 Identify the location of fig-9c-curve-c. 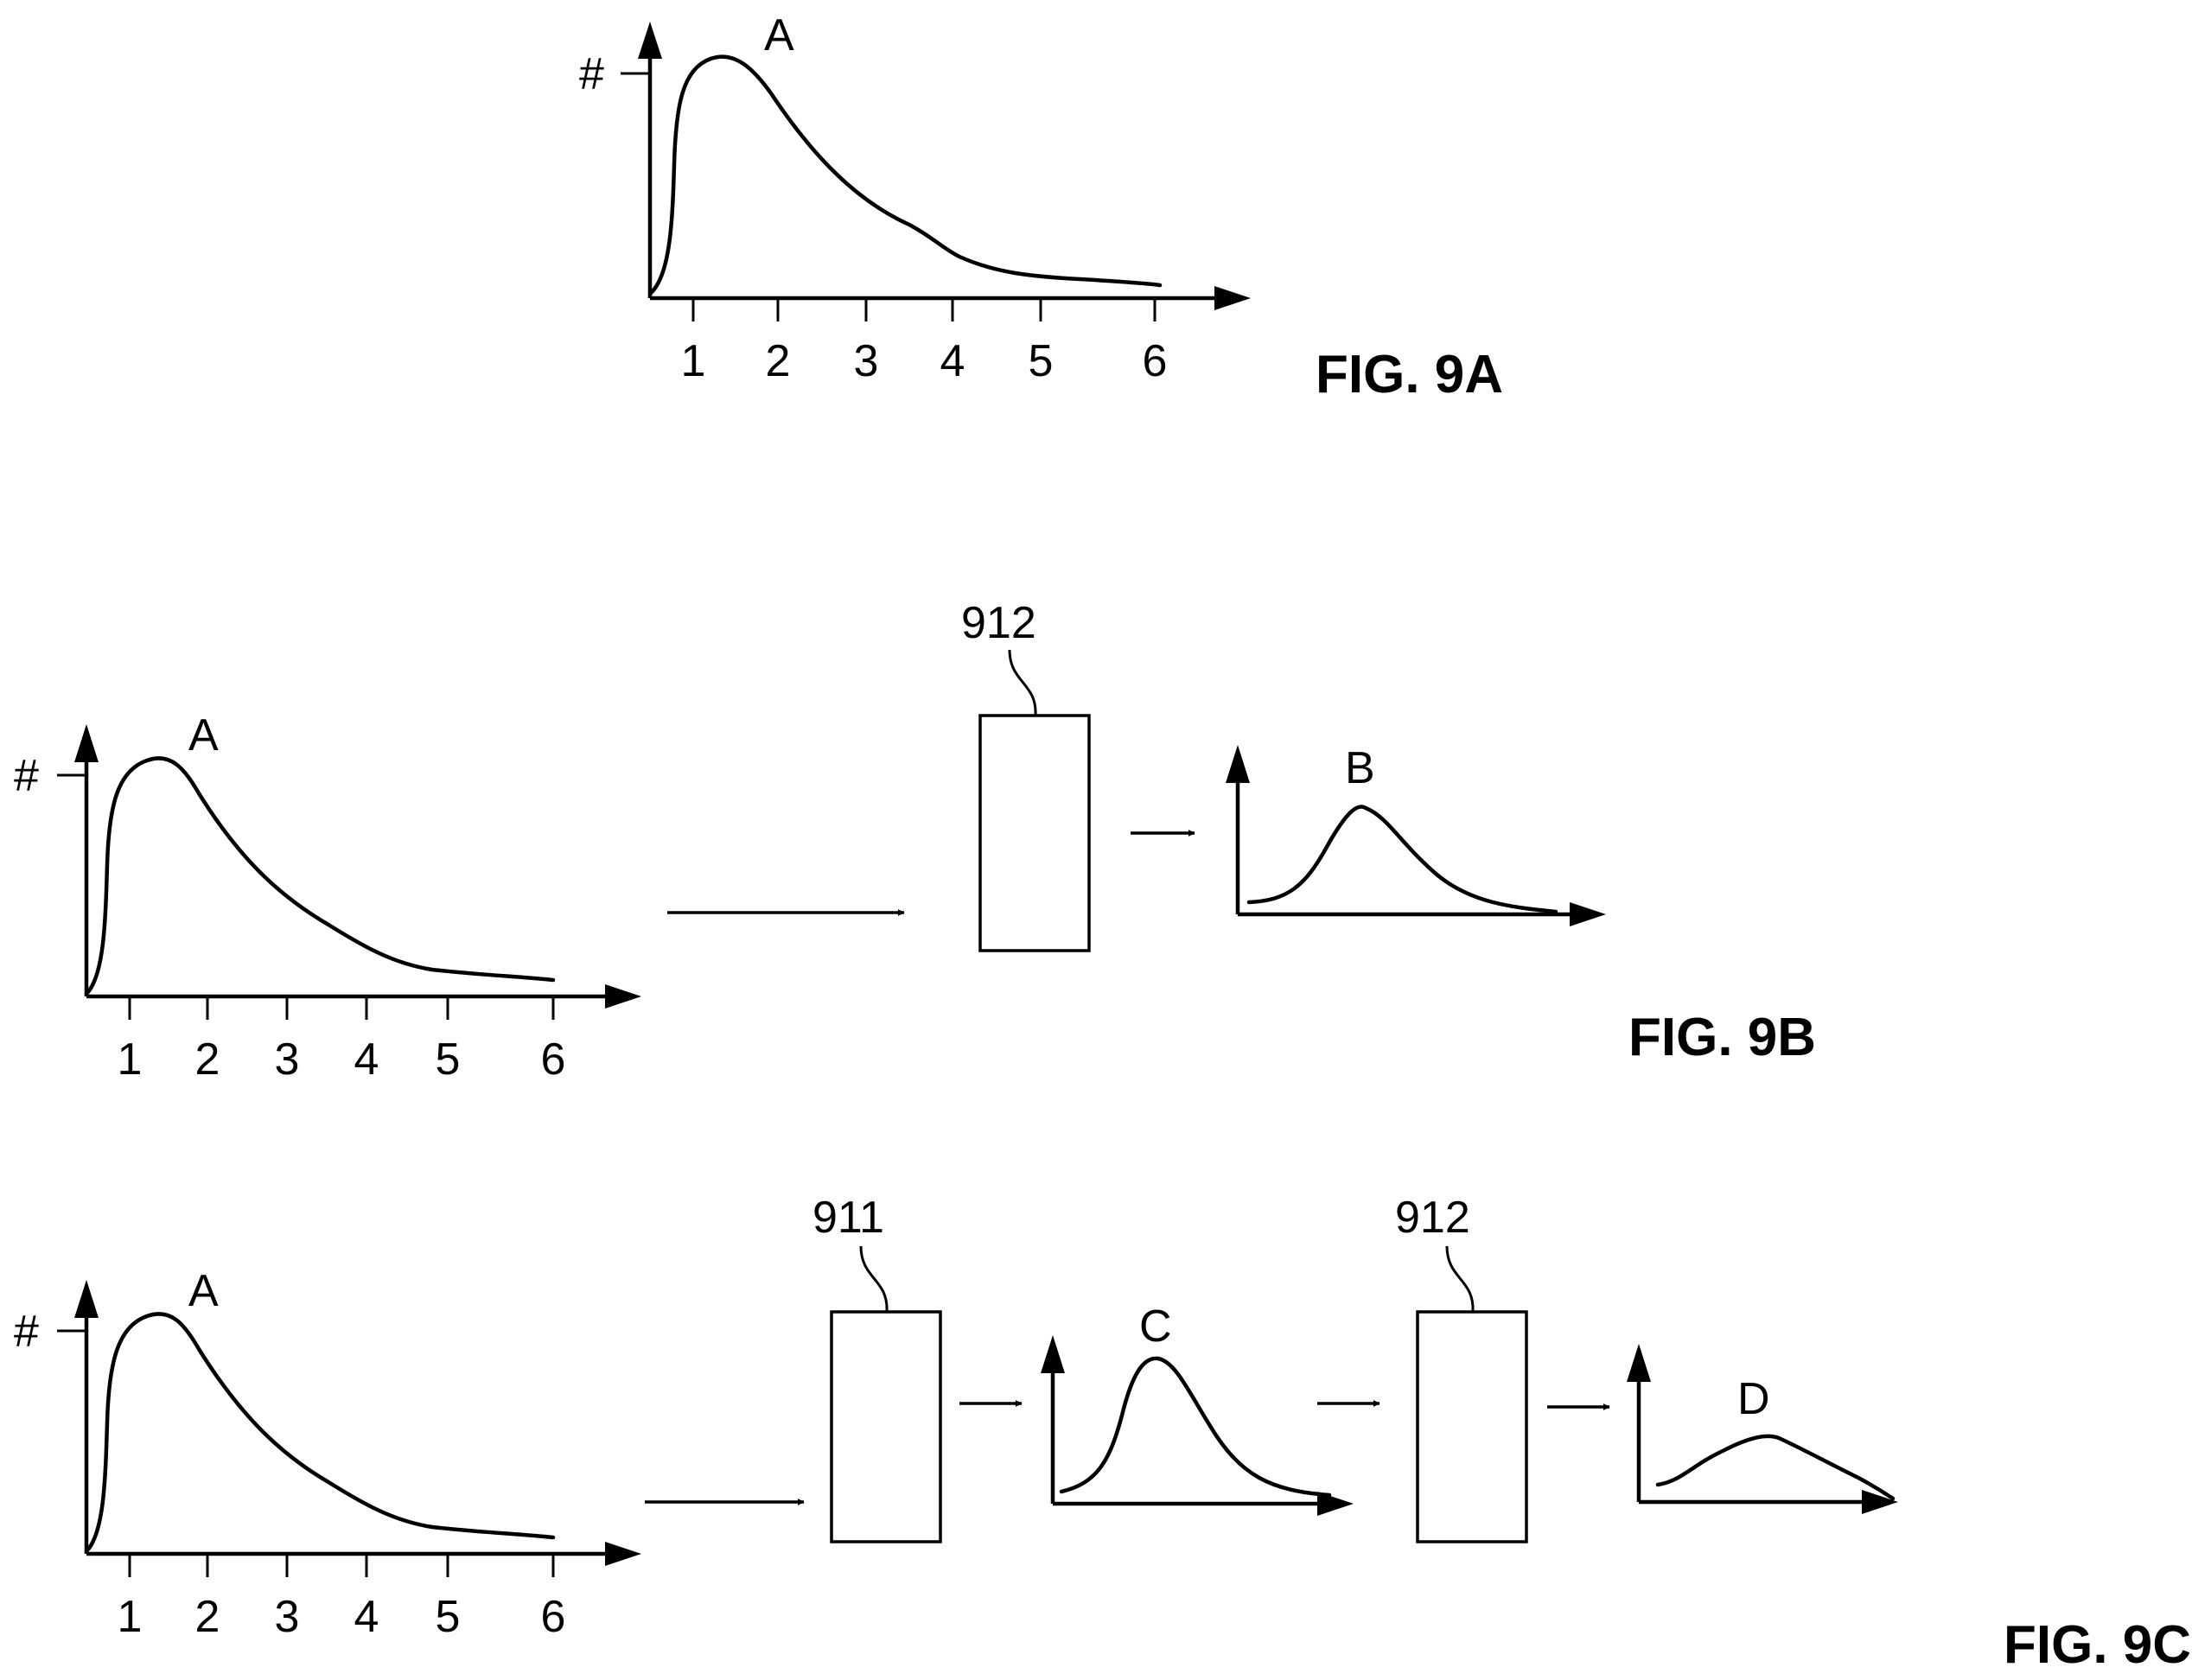
(1195, 1427).